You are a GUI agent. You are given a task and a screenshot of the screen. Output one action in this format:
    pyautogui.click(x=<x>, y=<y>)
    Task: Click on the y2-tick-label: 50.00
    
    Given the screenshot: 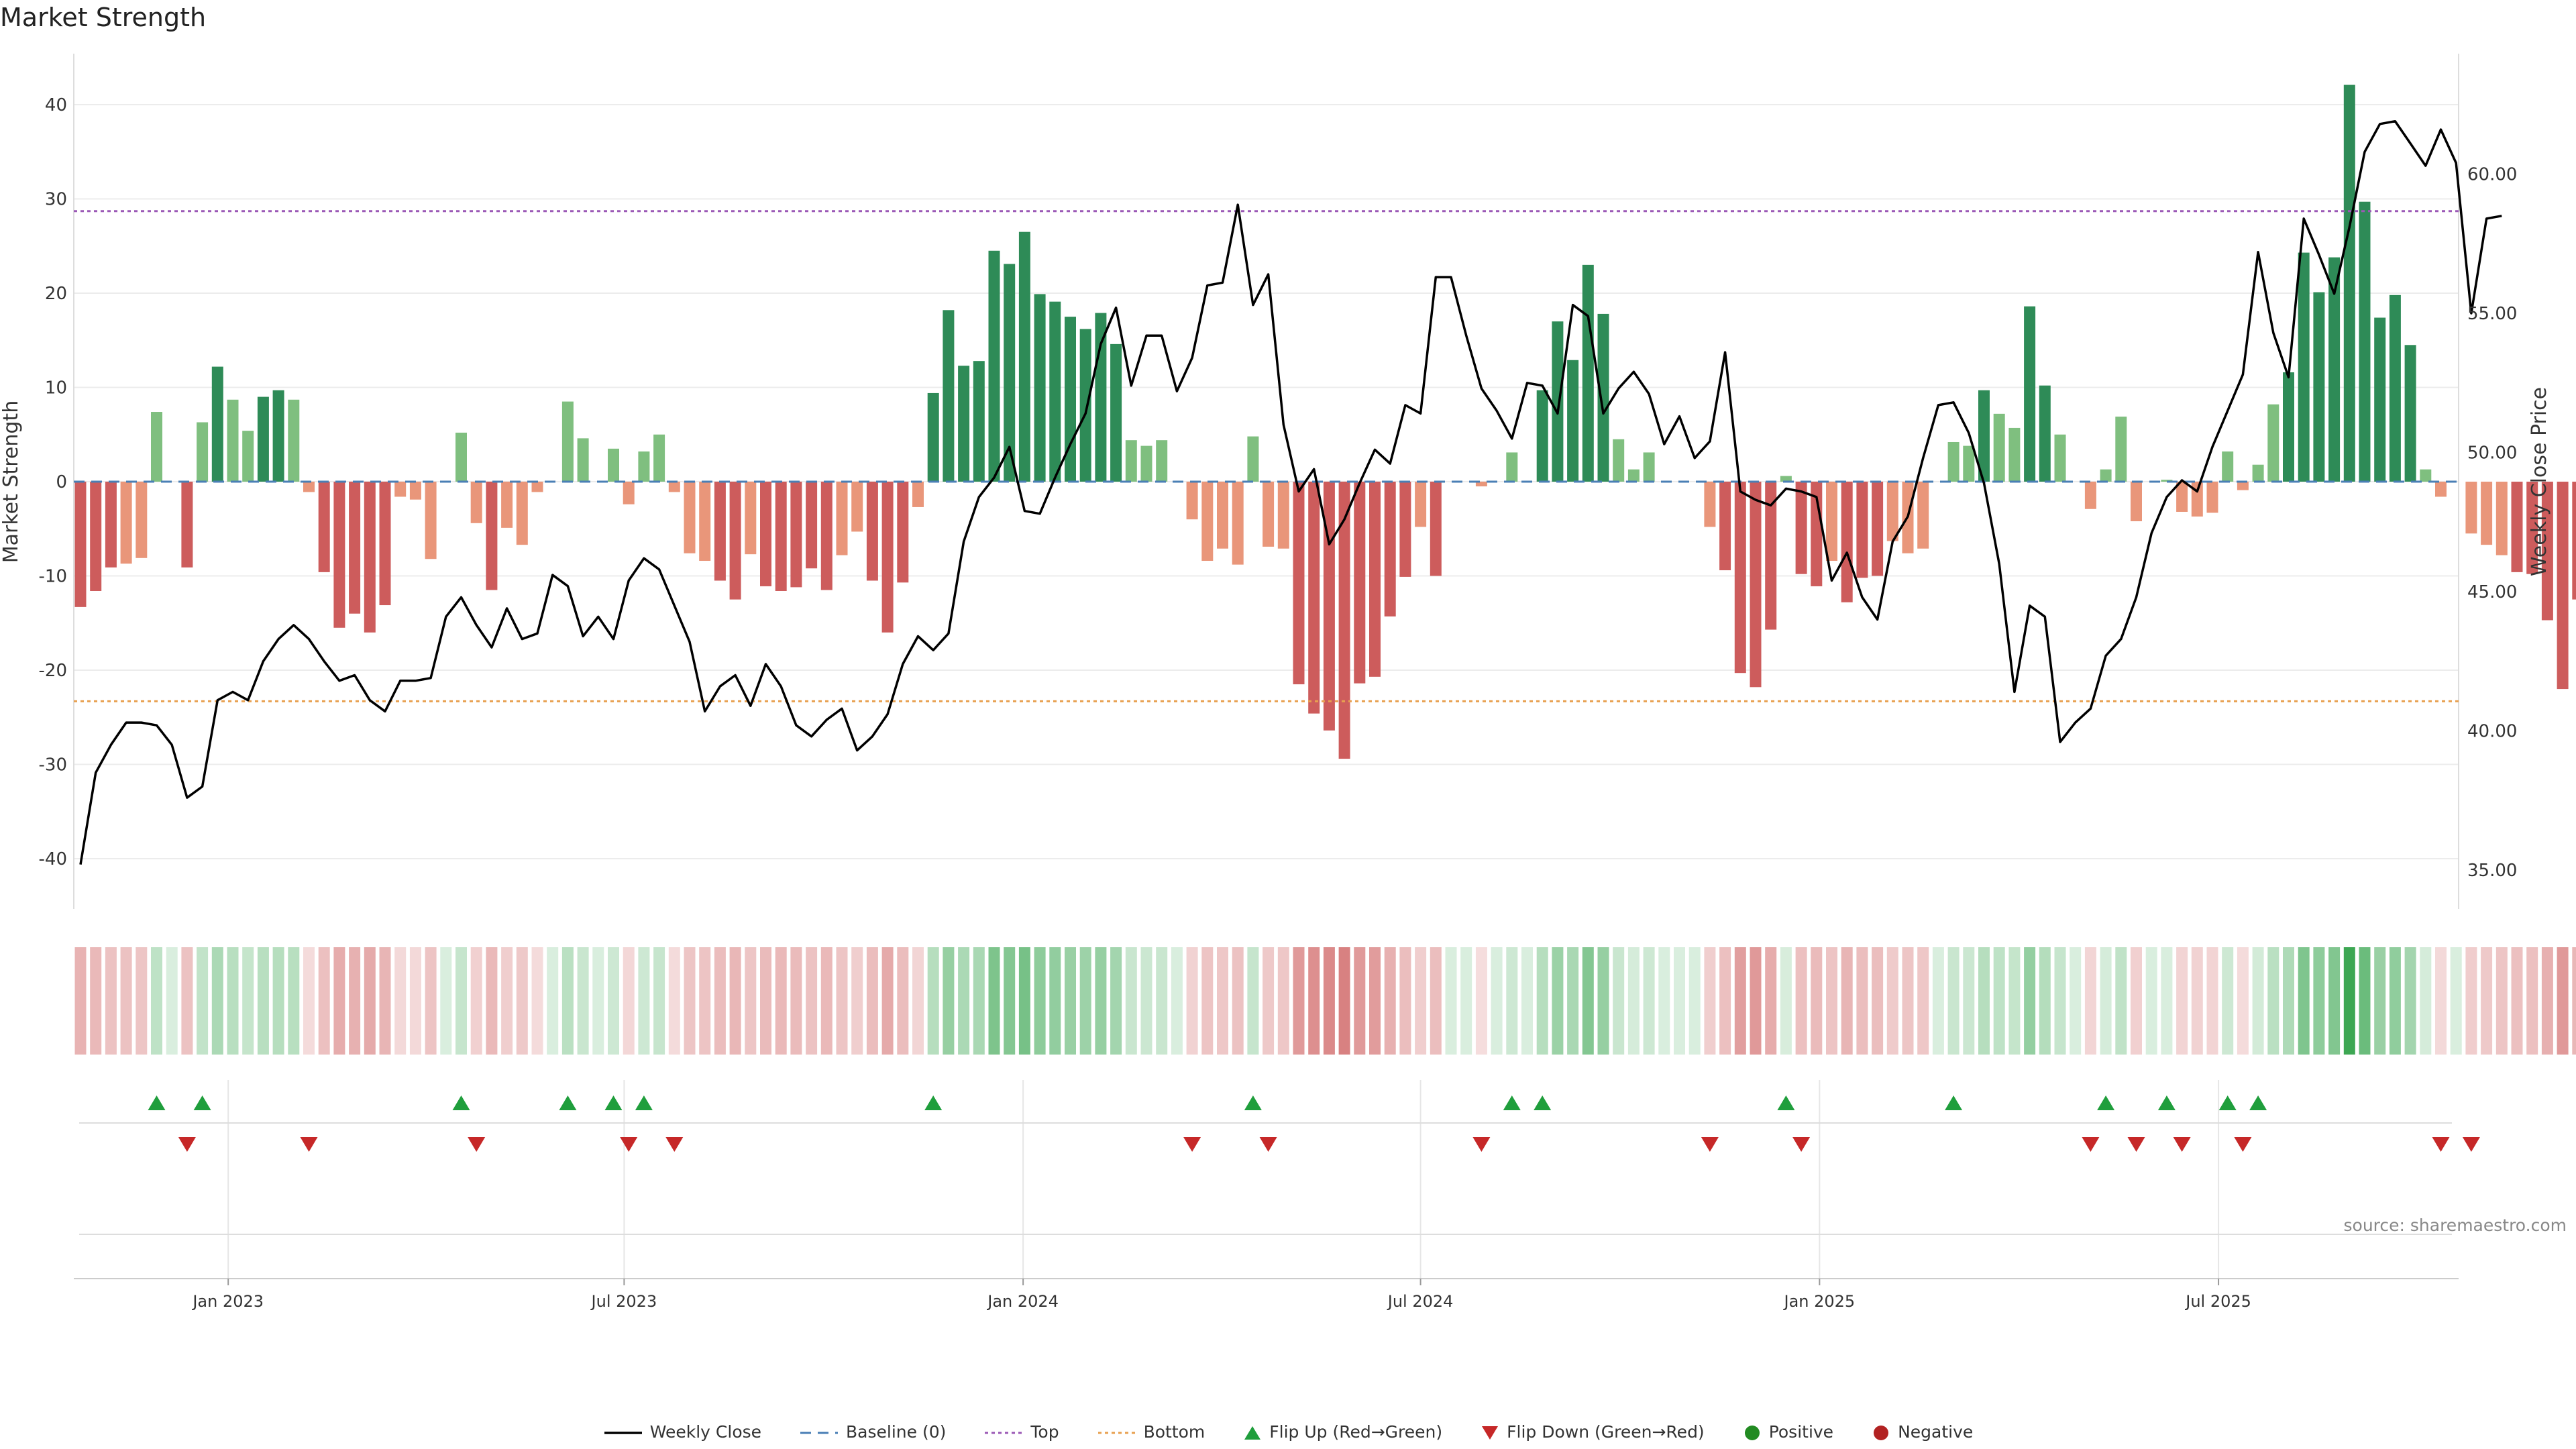 What is the action you would take?
    pyautogui.click(x=2492, y=453)
    